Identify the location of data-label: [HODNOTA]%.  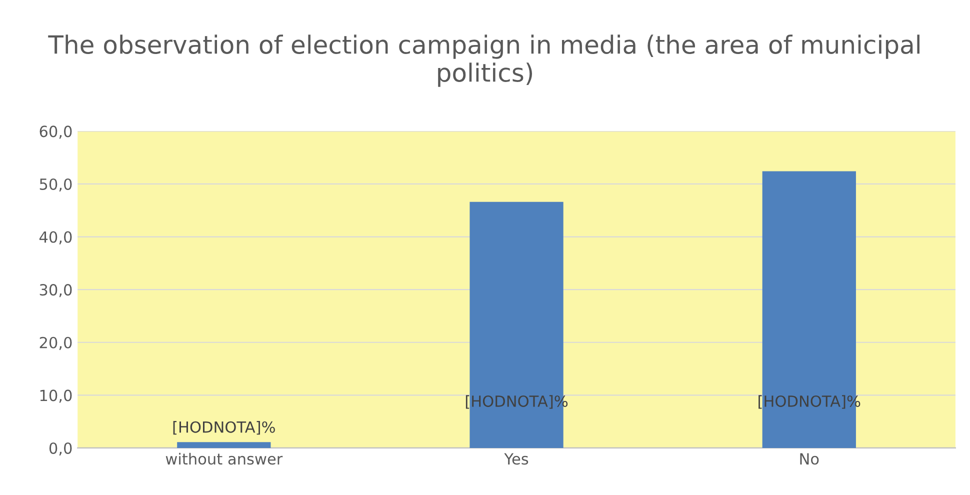
(224, 428).